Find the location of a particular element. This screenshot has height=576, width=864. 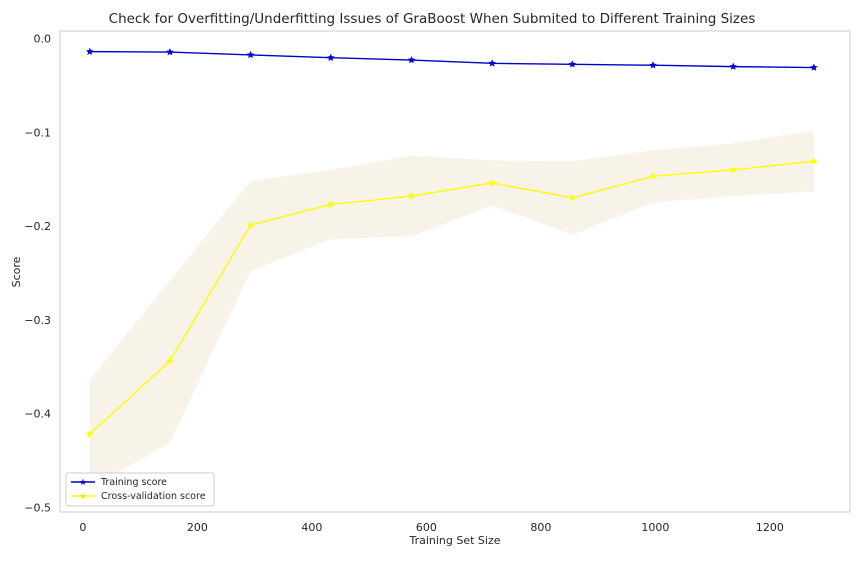

legend-training-marker: ★ is located at coordinates (83, 483).